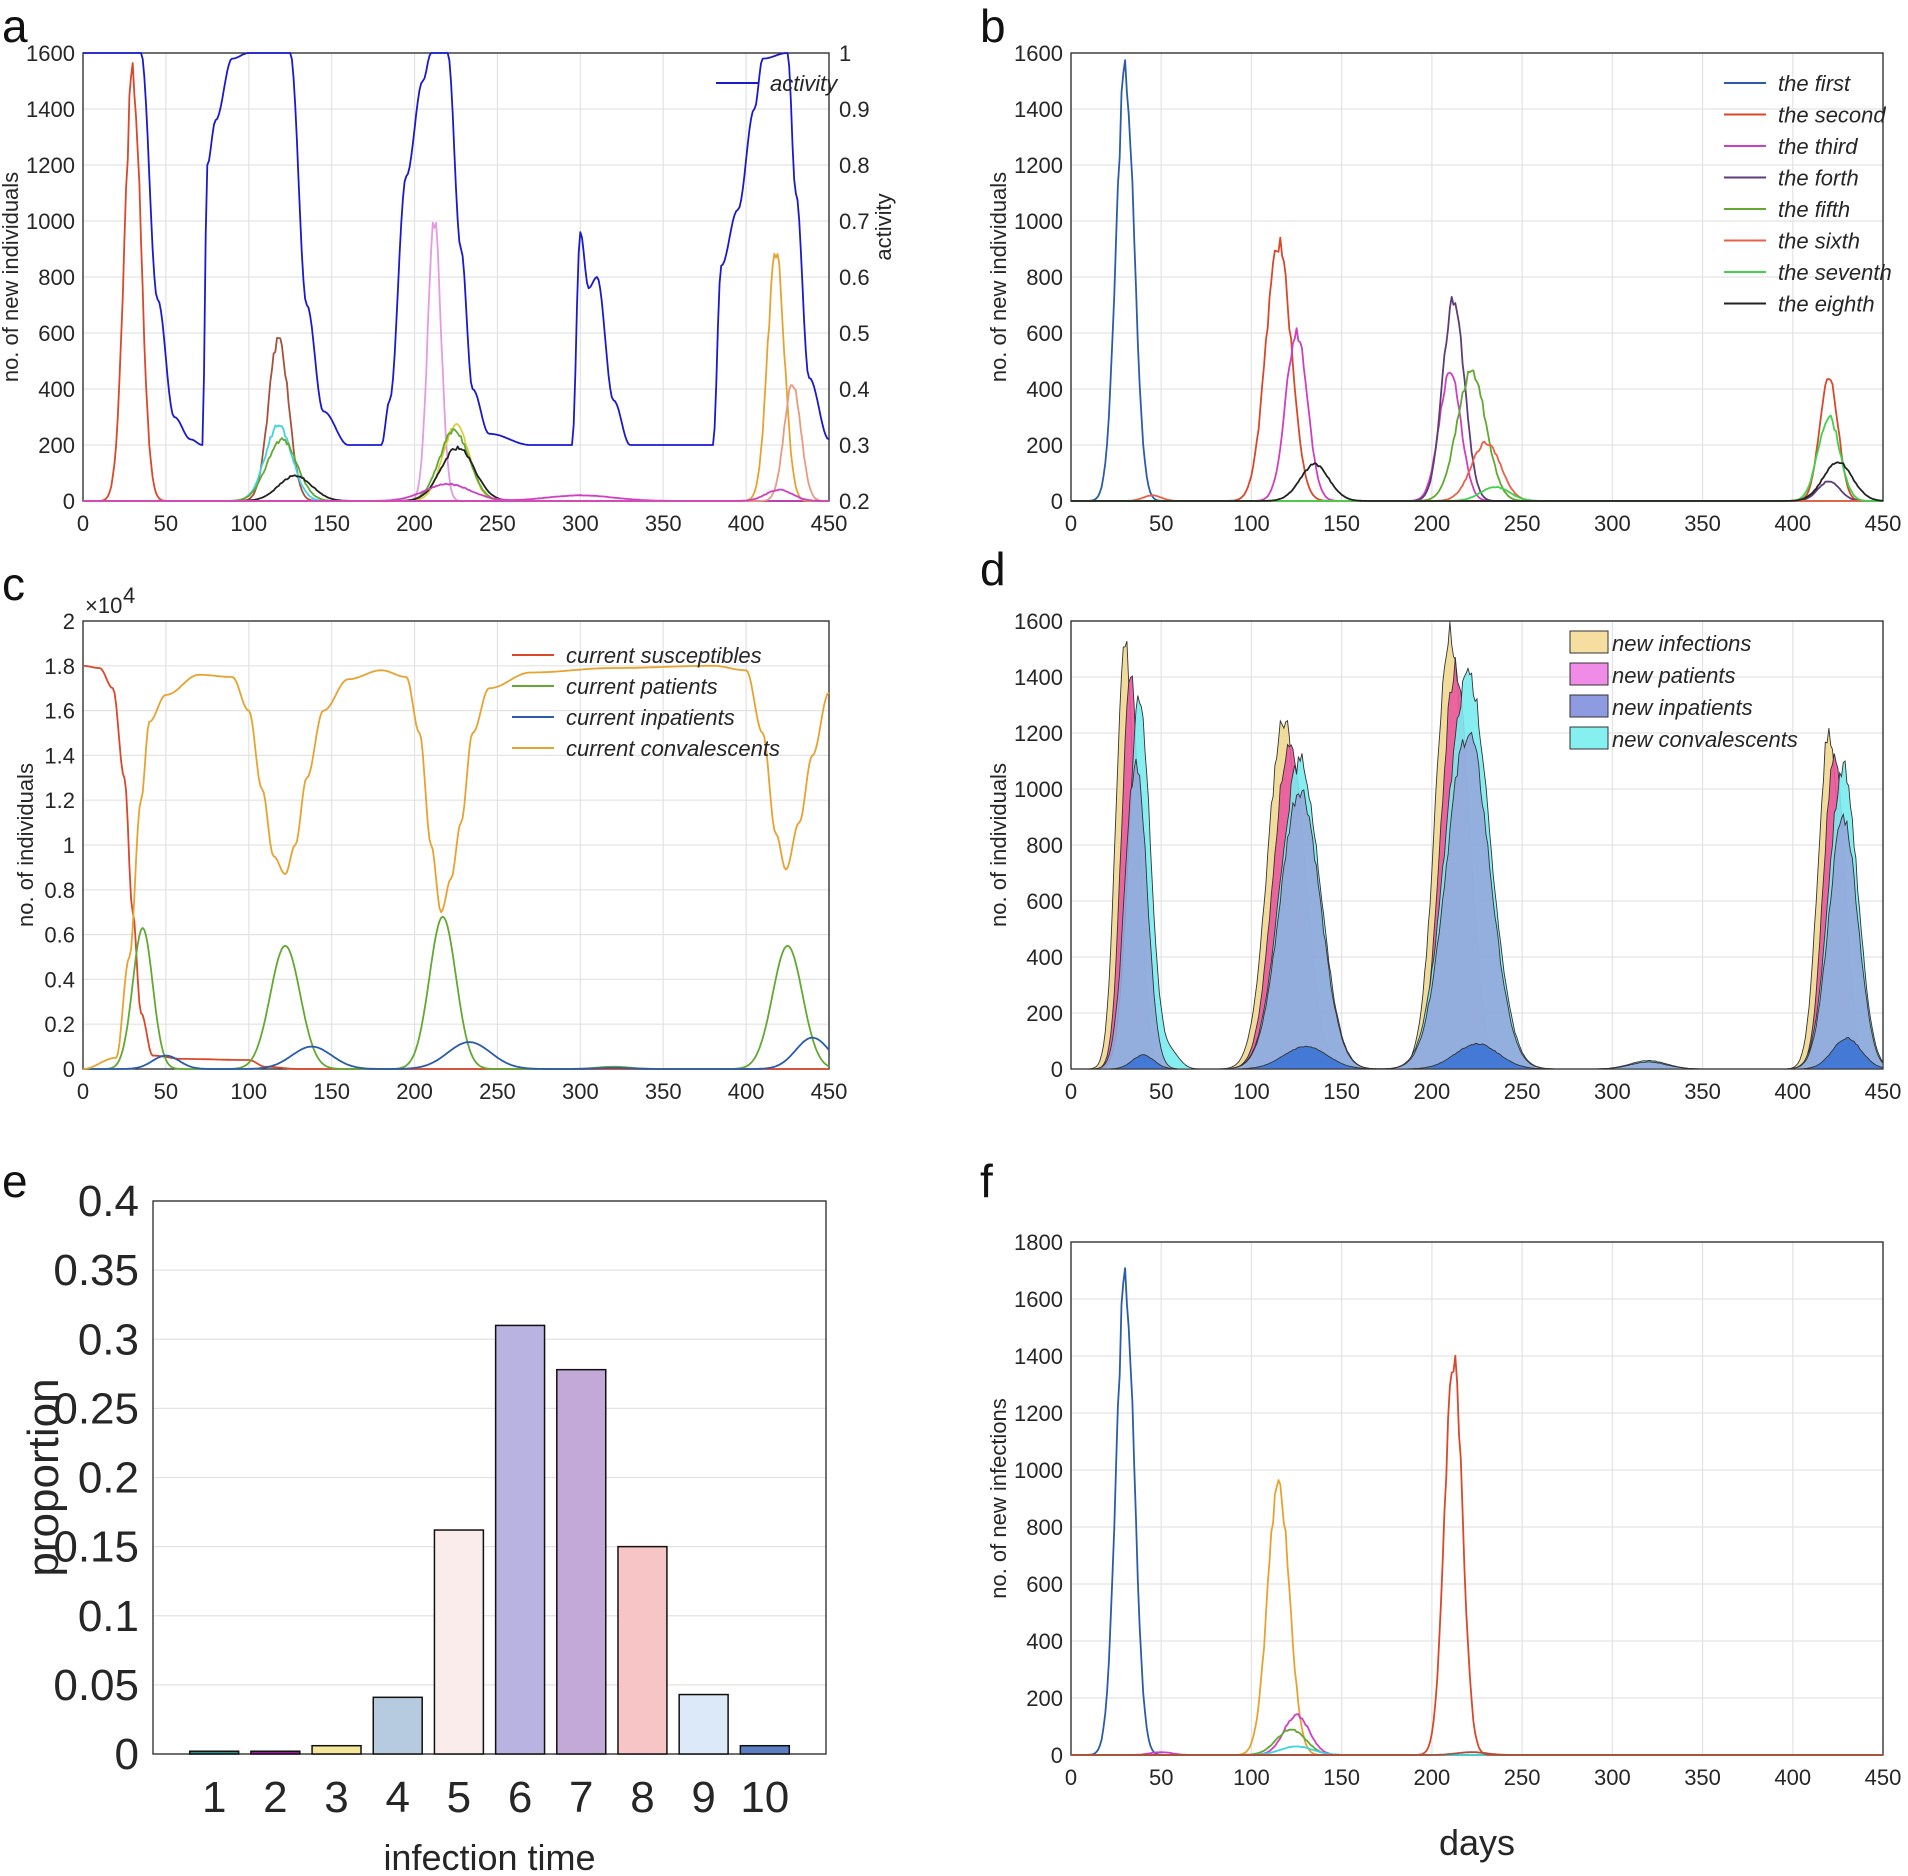 The height and width of the screenshot is (1876, 1908). Describe the element at coordinates (1477, 1753) in the screenshot. I see `line-seventh` at that location.